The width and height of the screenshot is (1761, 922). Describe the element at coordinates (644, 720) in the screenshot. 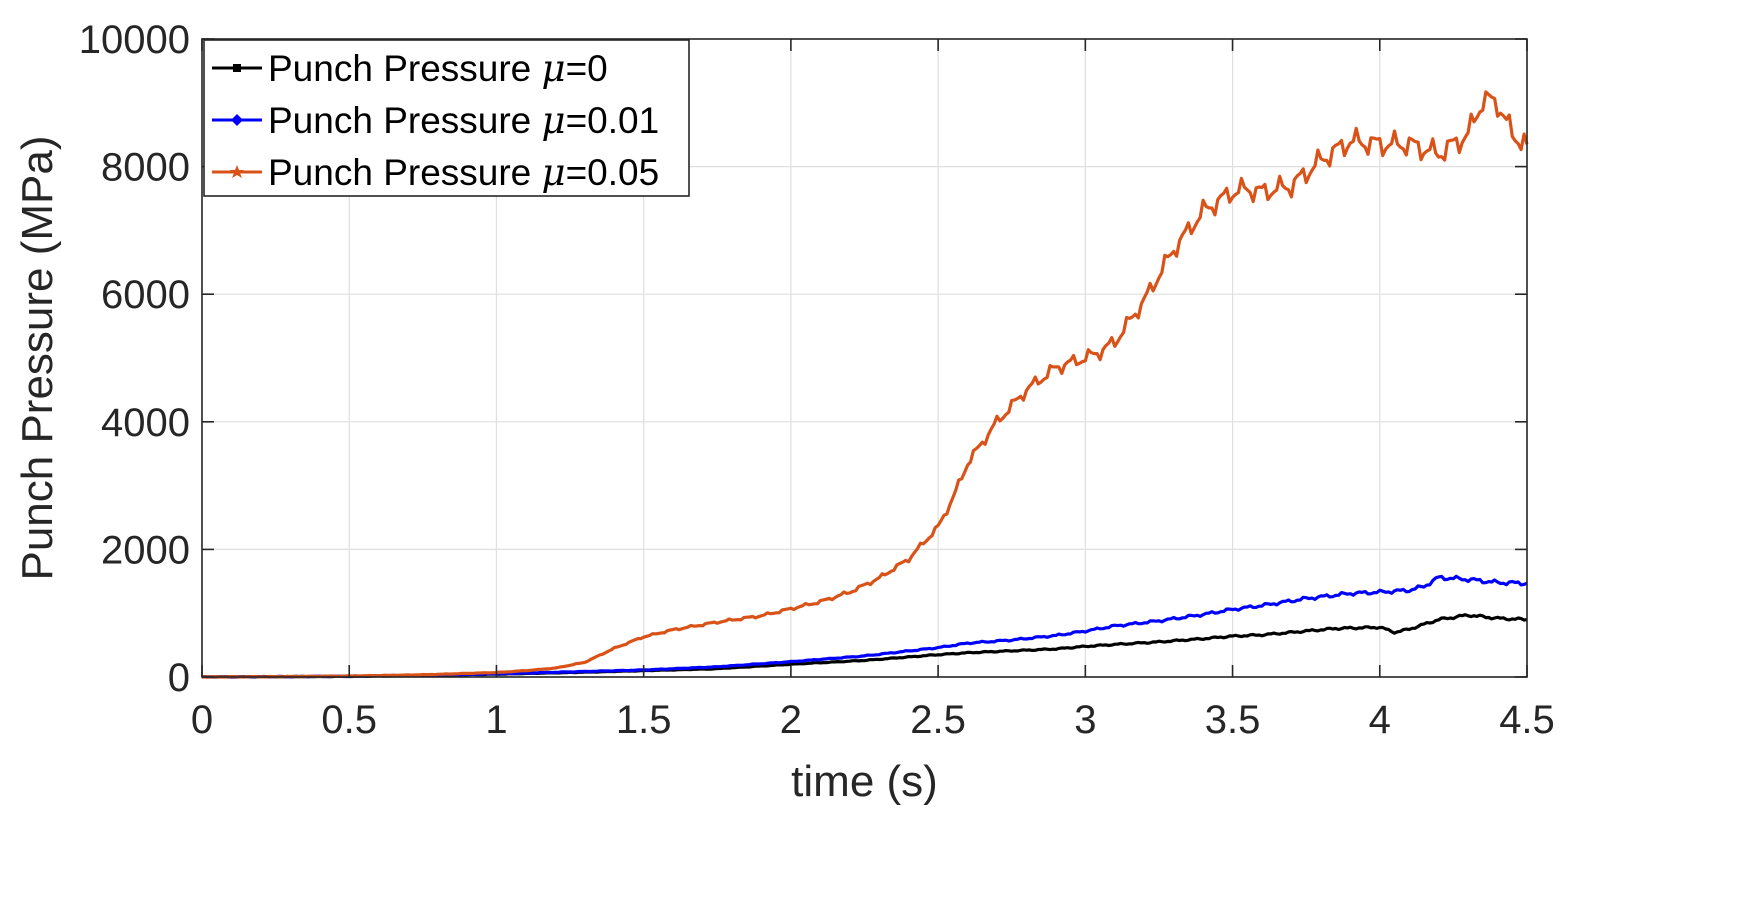

I see `x-tick-label: 1.5` at that location.